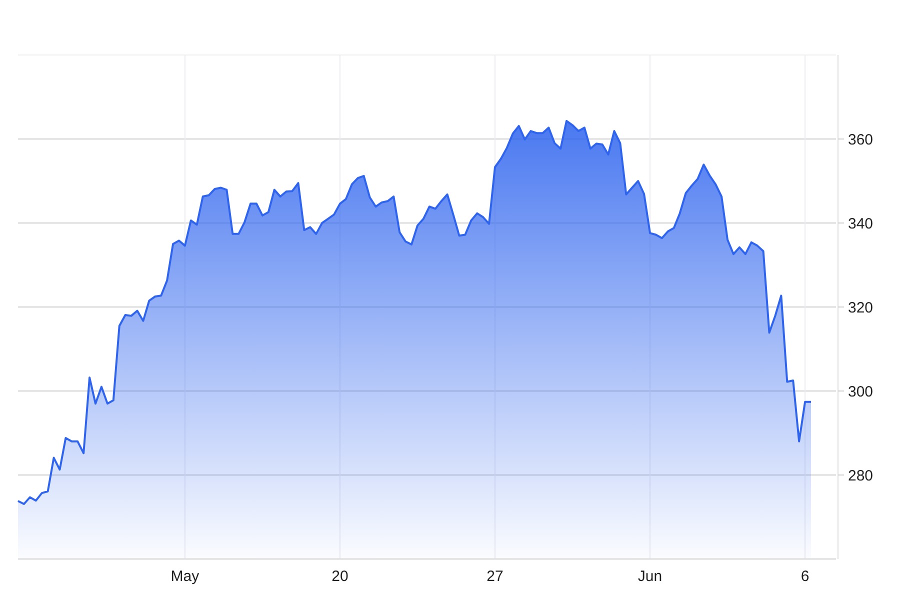  I want to click on y-tick-label: 300, so click(861, 391).